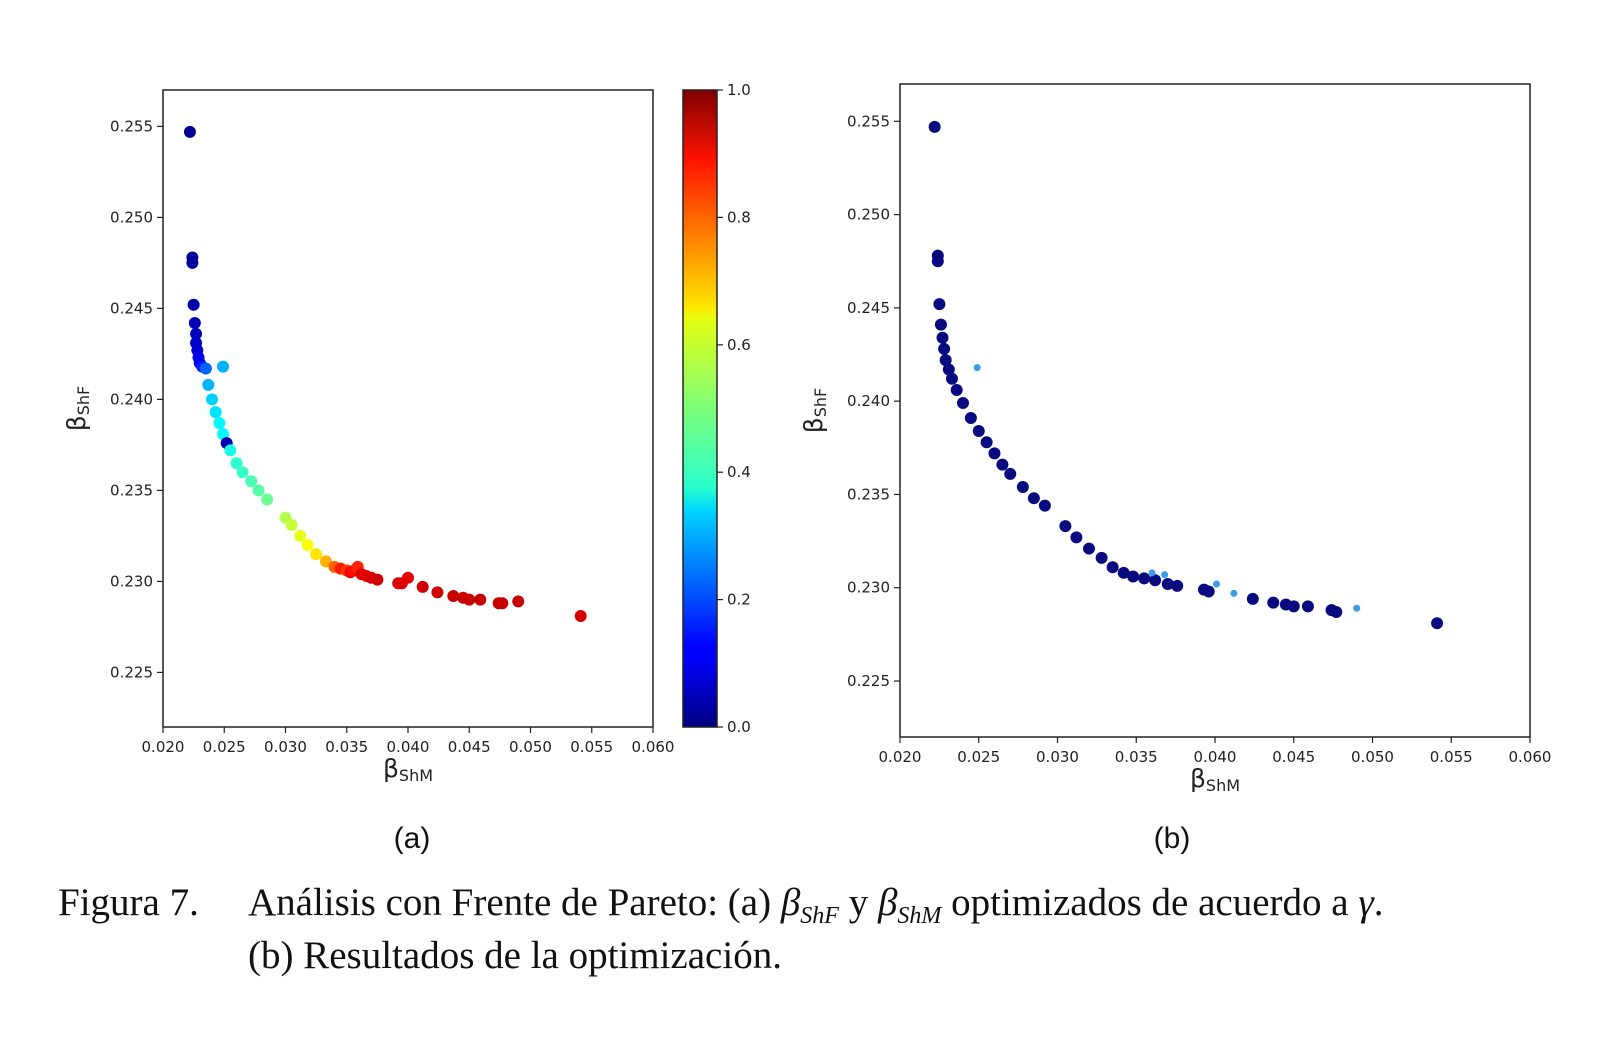 The width and height of the screenshot is (1624, 1042). What do you see at coordinates (814, 410) in the screenshot?
I see `y-axis-label-b: βShF` at bounding box center [814, 410].